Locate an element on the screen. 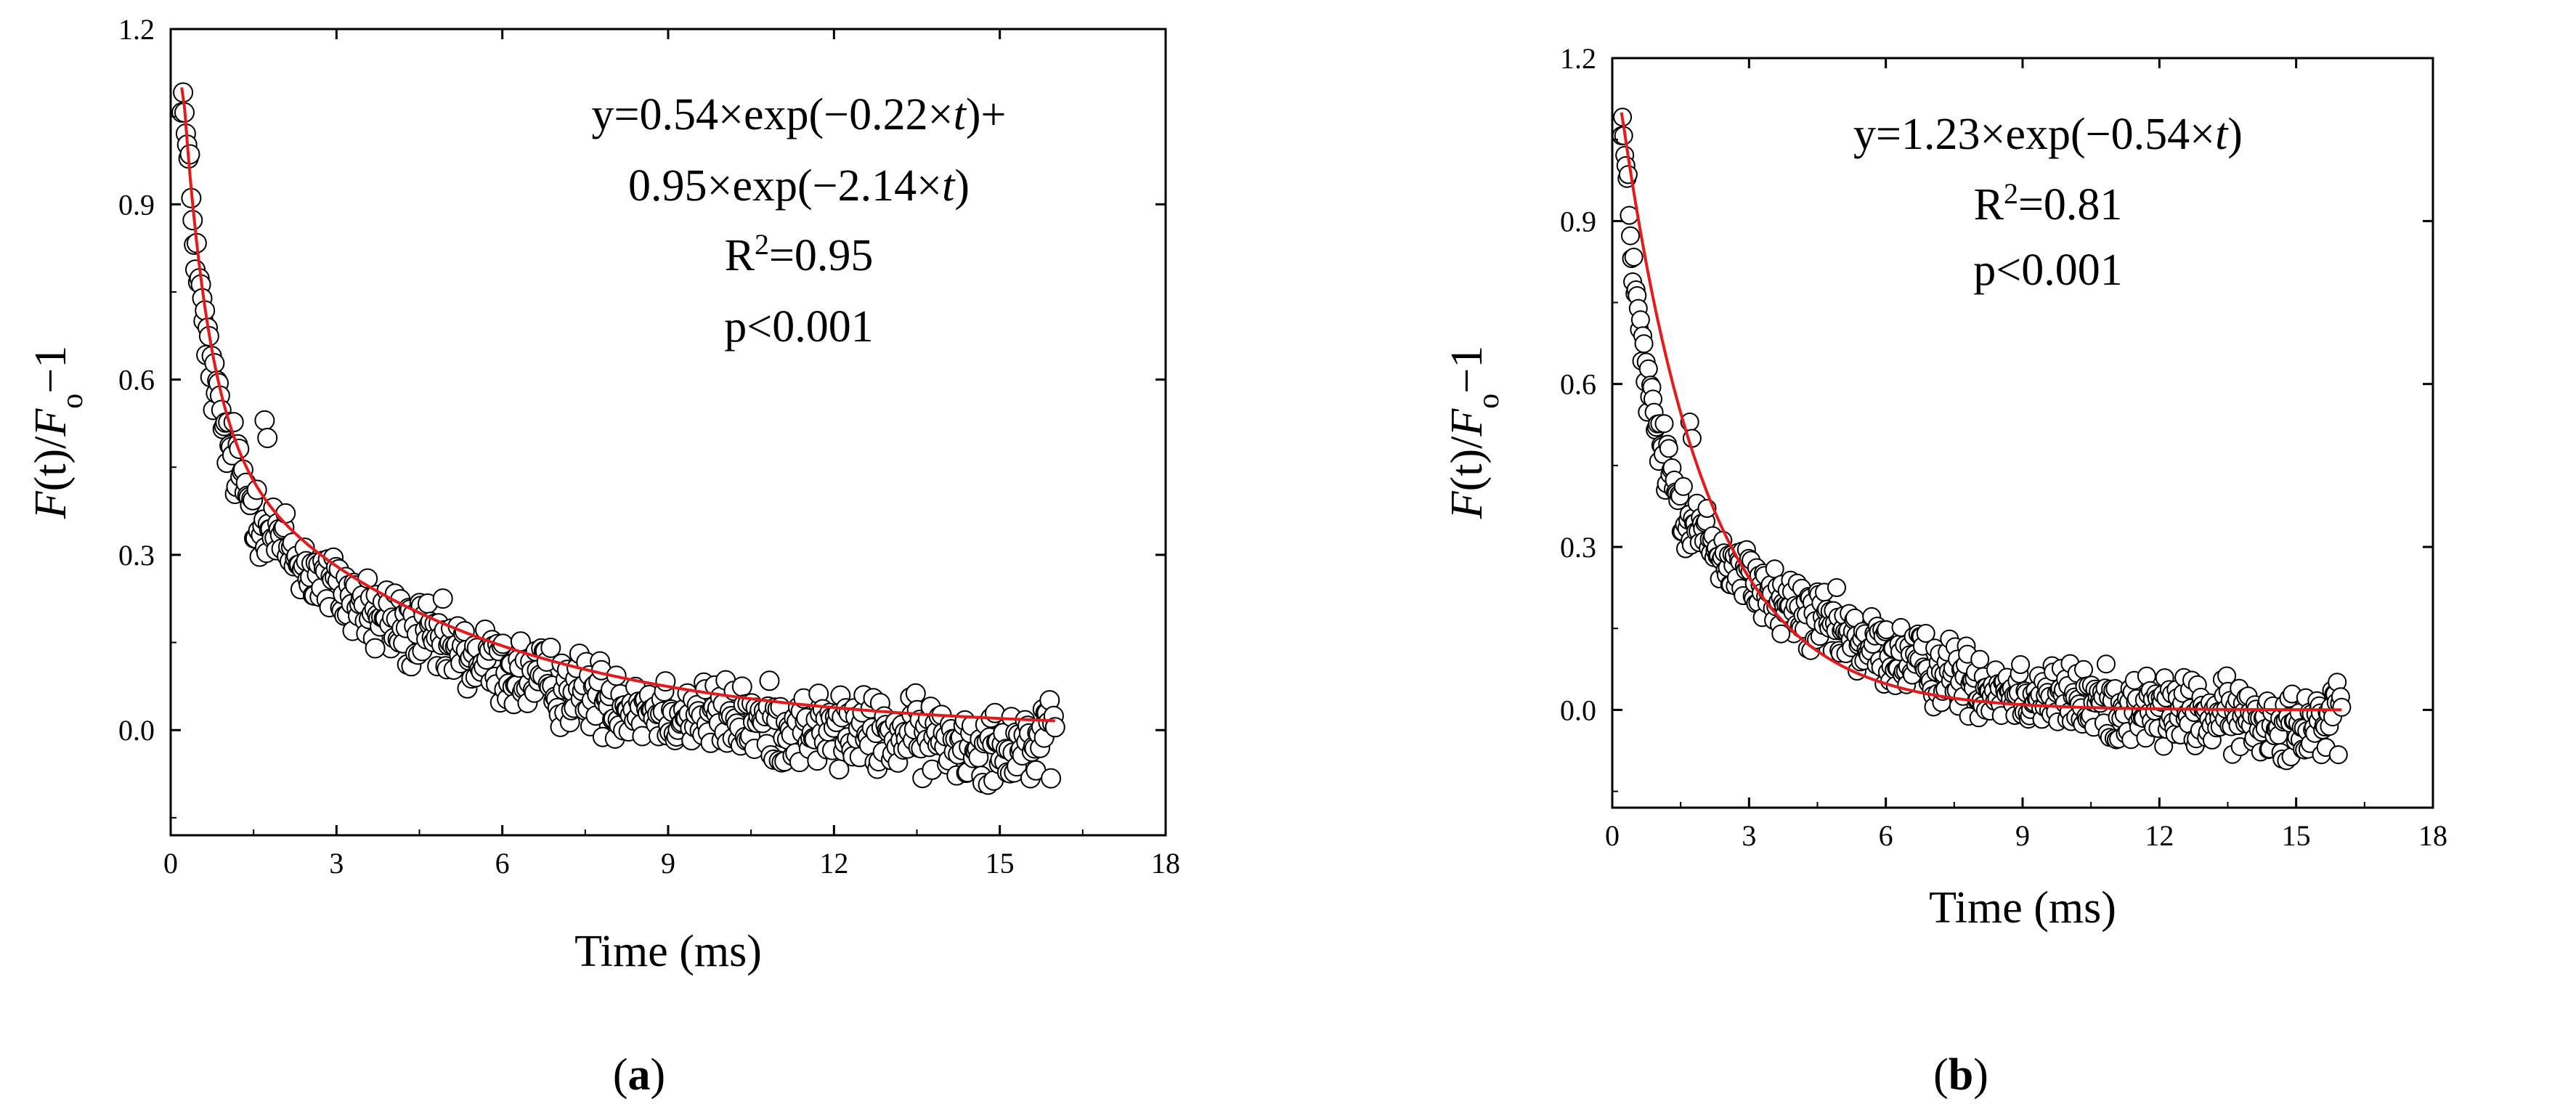  p-value-b: p<0.001 is located at coordinates (2048, 270).